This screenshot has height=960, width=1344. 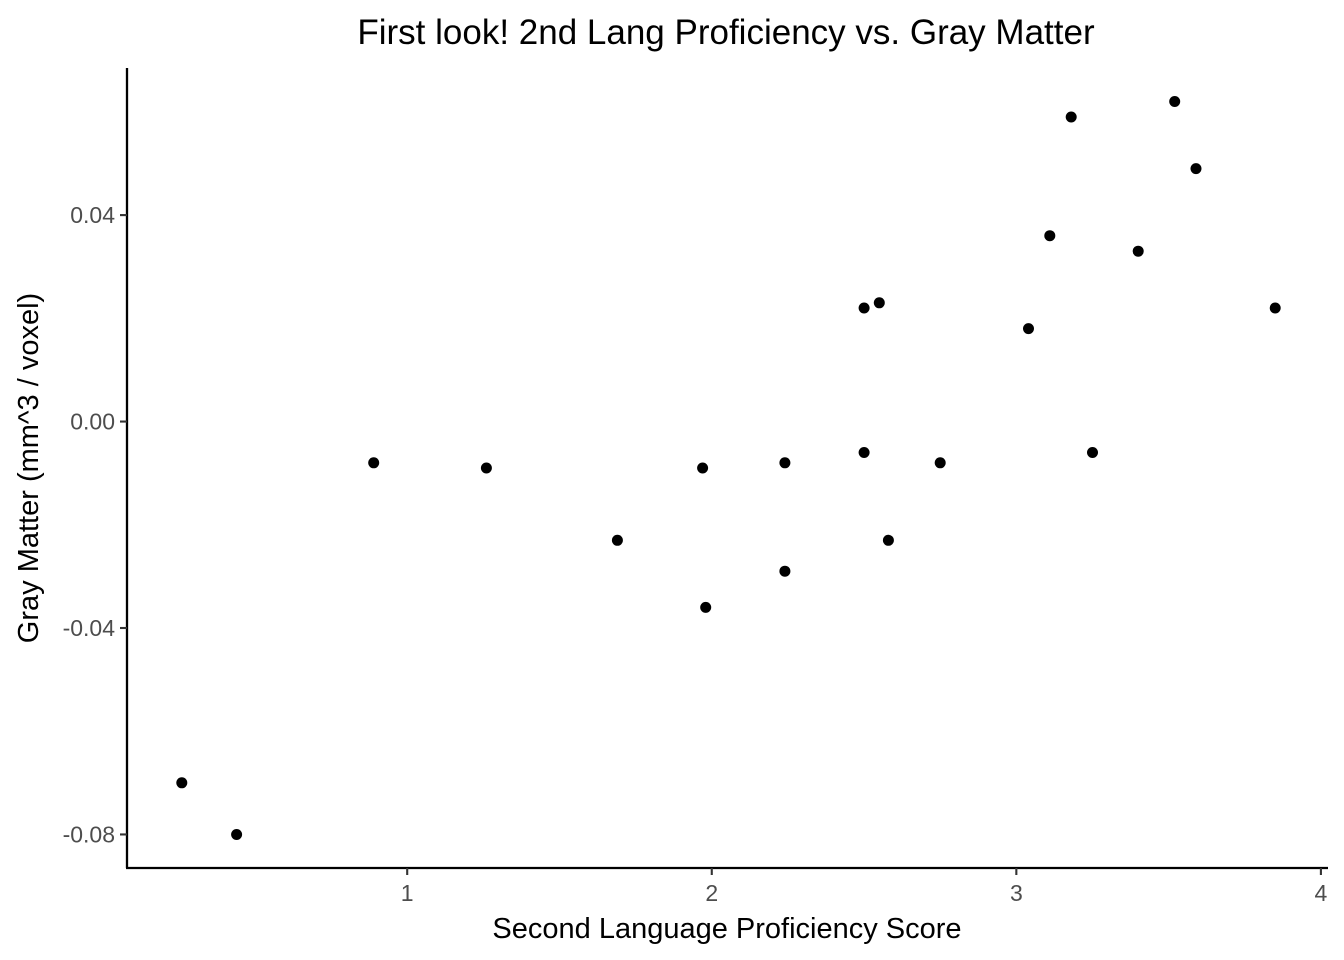 I want to click on y-axis-title: Gray Matter (mm^3 / voxel), so click(x=29, y=468).